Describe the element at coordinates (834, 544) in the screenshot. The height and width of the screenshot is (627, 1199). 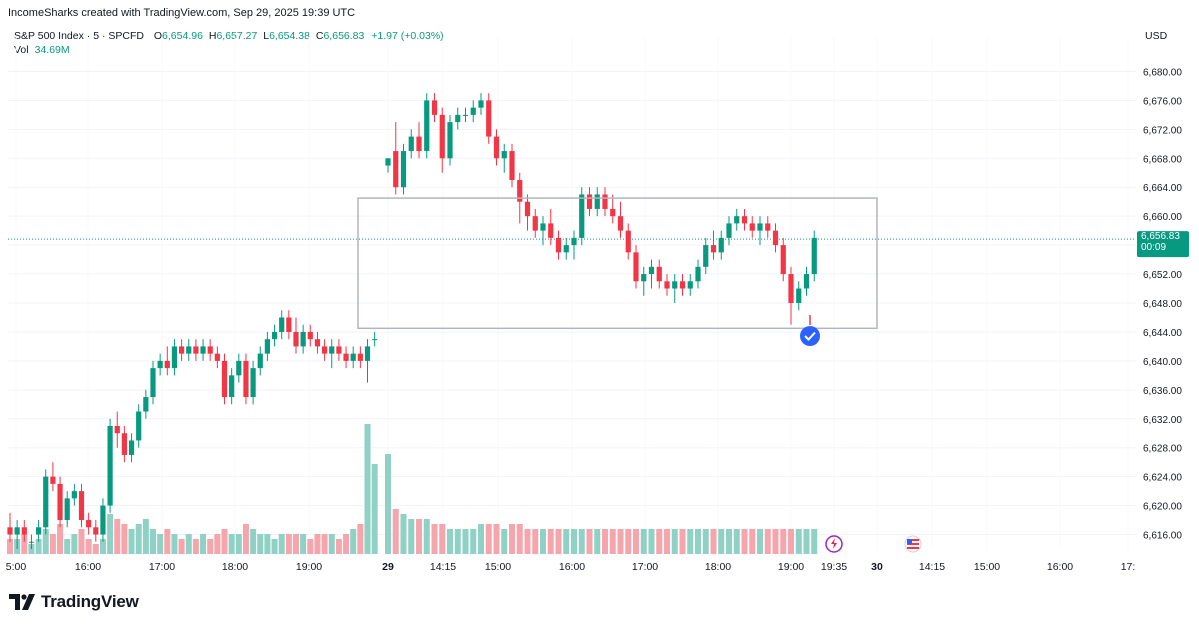
I see `lightning-event-icon` at that location.